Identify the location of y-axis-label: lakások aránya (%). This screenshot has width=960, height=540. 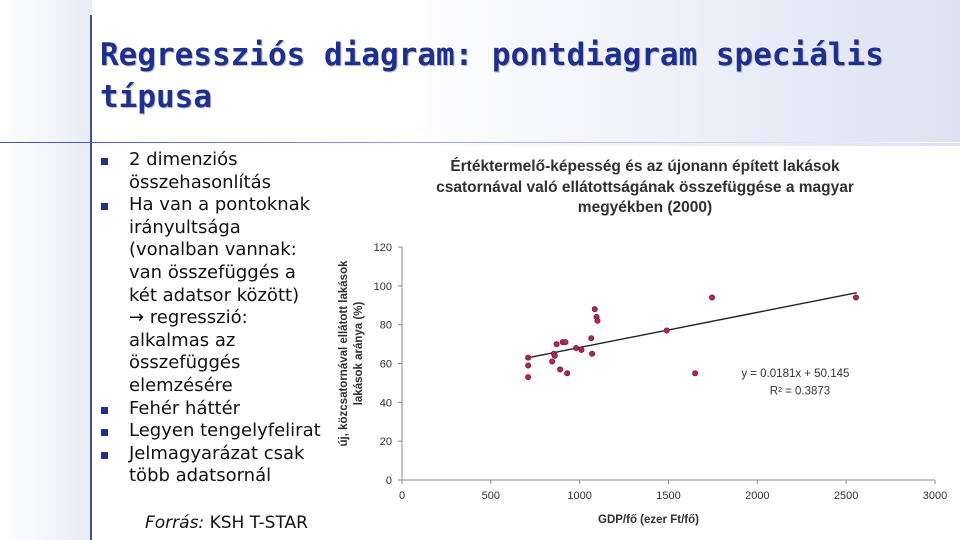
(359, 354).